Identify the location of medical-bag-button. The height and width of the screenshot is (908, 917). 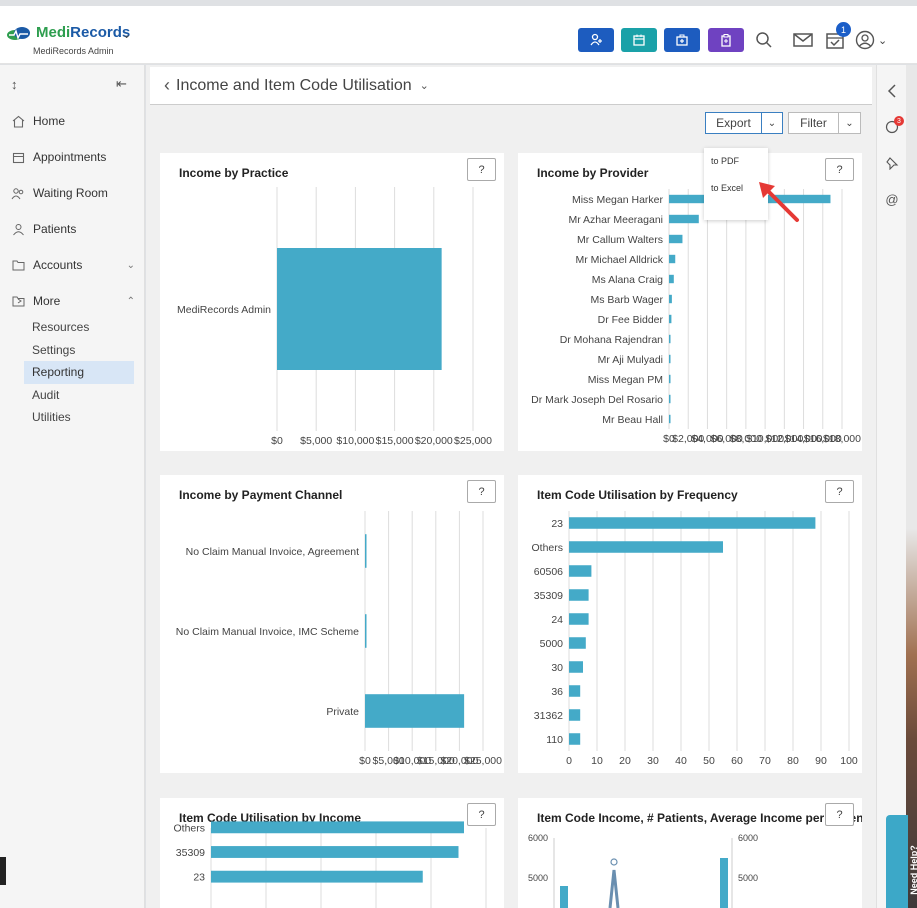
(682, 40).